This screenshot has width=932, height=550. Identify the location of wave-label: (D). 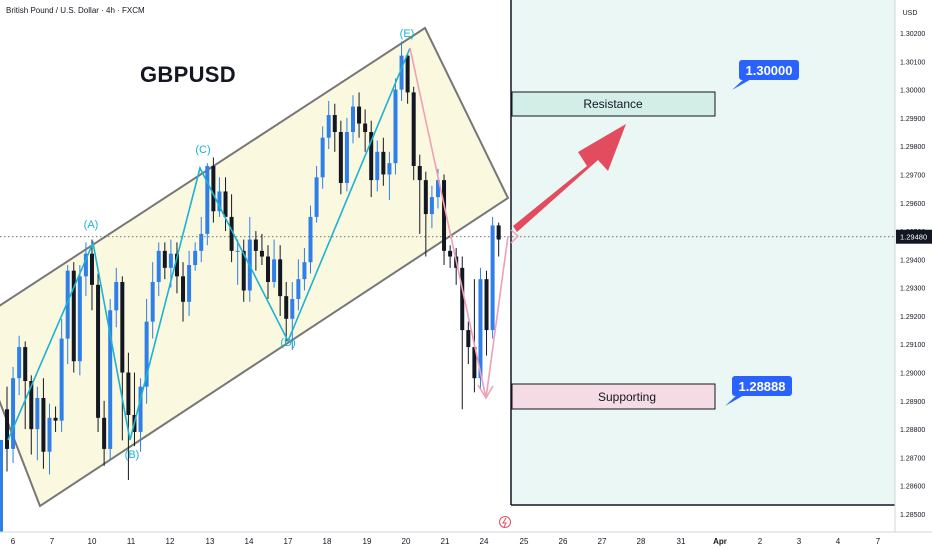
(287, 343).